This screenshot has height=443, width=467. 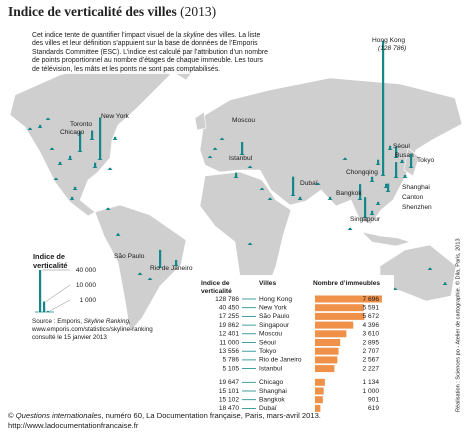 I want to click on footer-text: ©, so click(x=12, y=415).